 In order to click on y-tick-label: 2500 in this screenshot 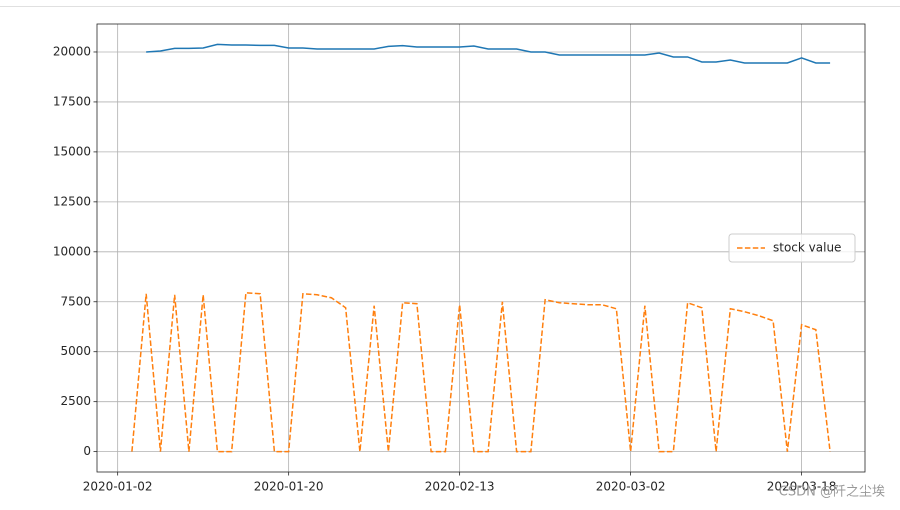, I will do `click(75, 401)`.